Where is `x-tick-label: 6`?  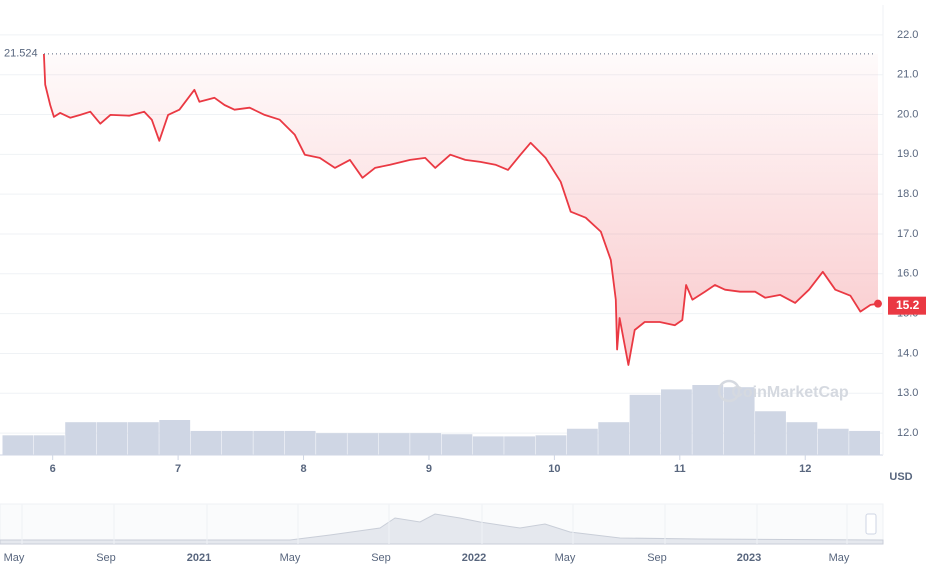 x-tick-label: 6 is located at coordinates (53, 469).